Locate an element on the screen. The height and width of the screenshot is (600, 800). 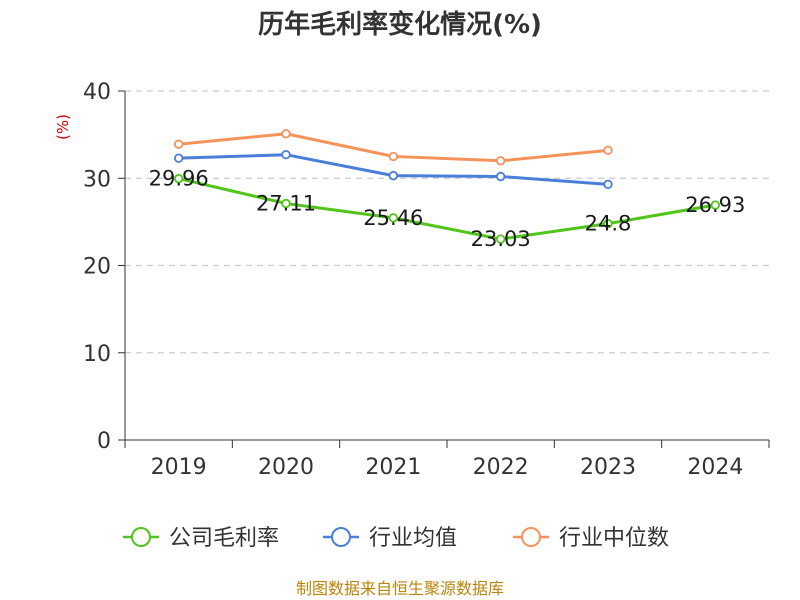
data-label: 23.03 is located at coordinates (501, 239).